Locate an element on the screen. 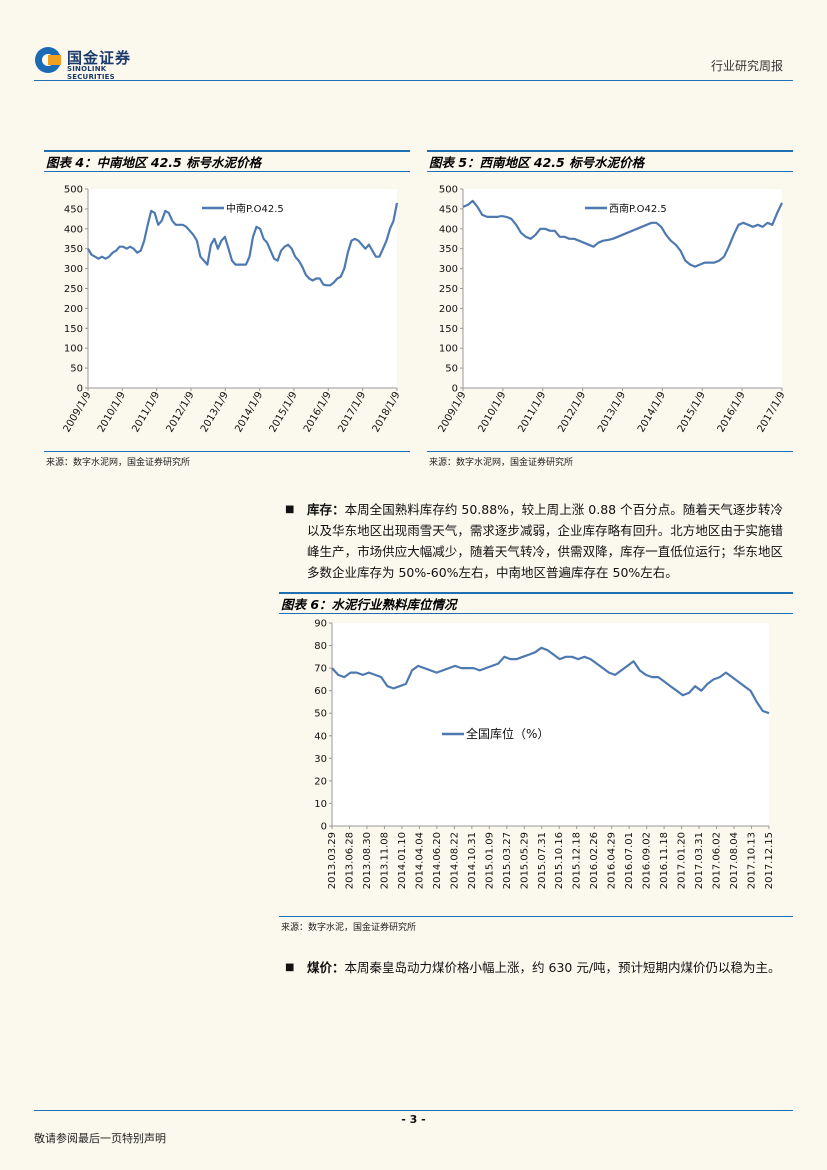 The height and width of the screenshot is (1170, 827). fig4-x-tick-label: 2014/1/9 is located at coordinates (249, 412).